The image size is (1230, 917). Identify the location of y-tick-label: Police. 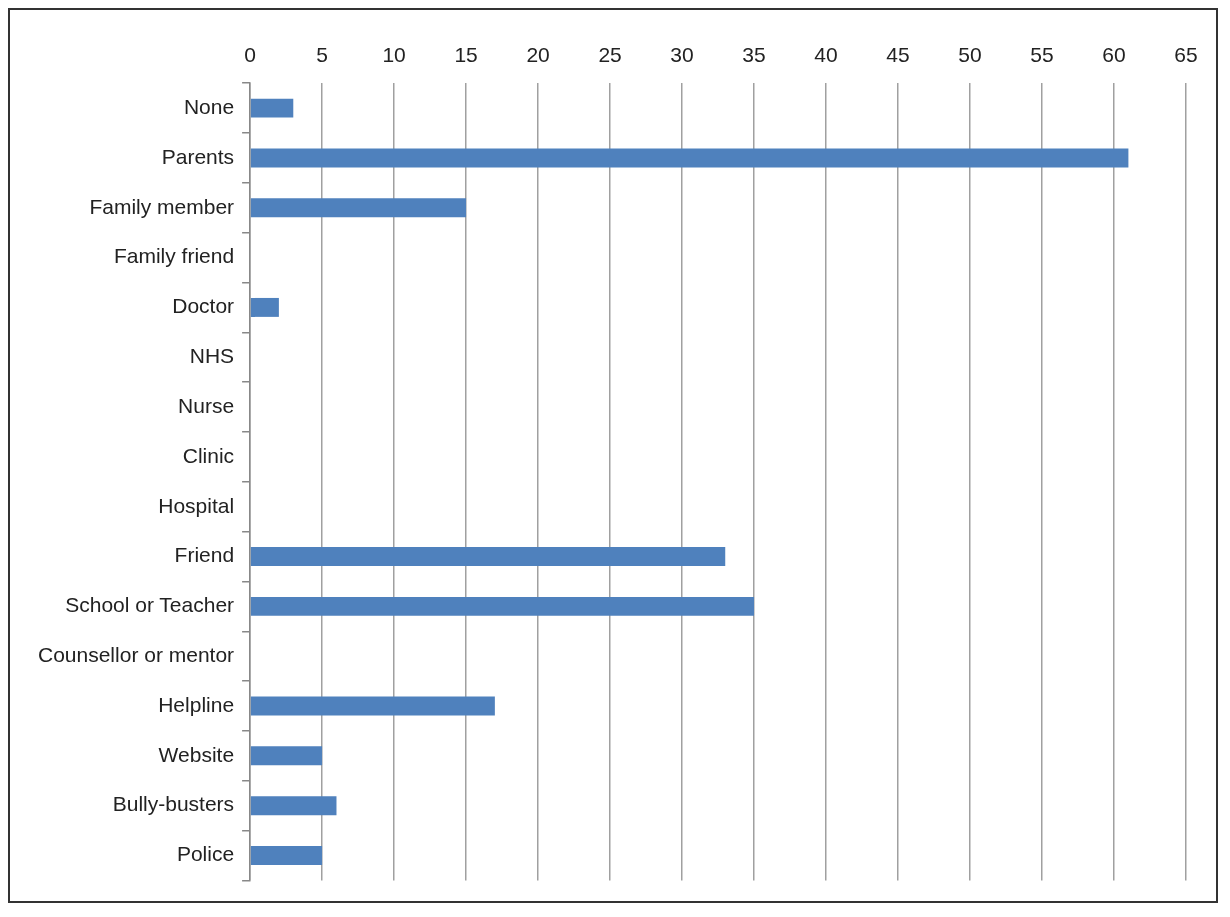
(205, 854).